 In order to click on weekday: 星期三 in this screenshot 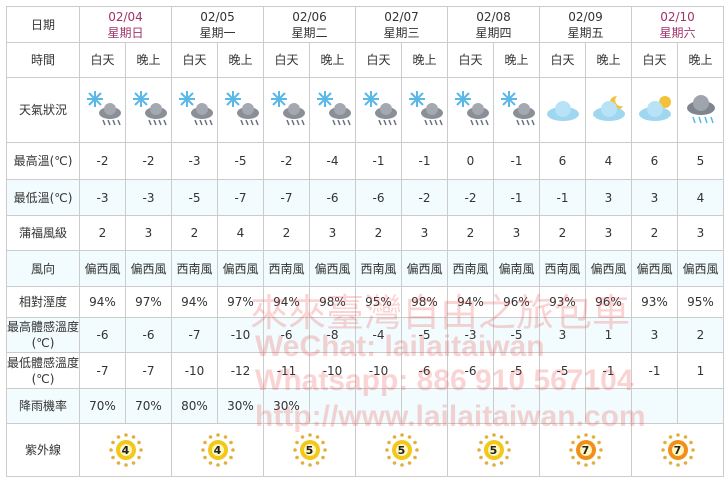, I will do `click(401, 32)`.